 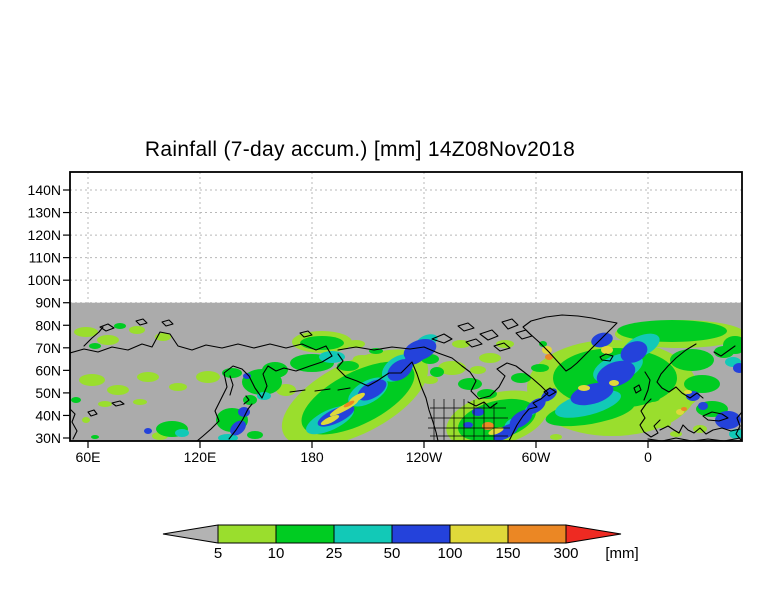 What do you see at coordinates (48, 325) in the screenshot?
I see `y-tick-label: 80N` at bounding box center [48, 325].